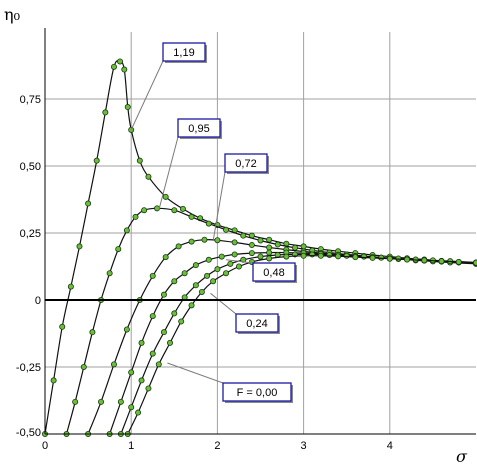 The image size is (477, 464). I want to click on x-tick-label-2: 2, so click(217, 446).